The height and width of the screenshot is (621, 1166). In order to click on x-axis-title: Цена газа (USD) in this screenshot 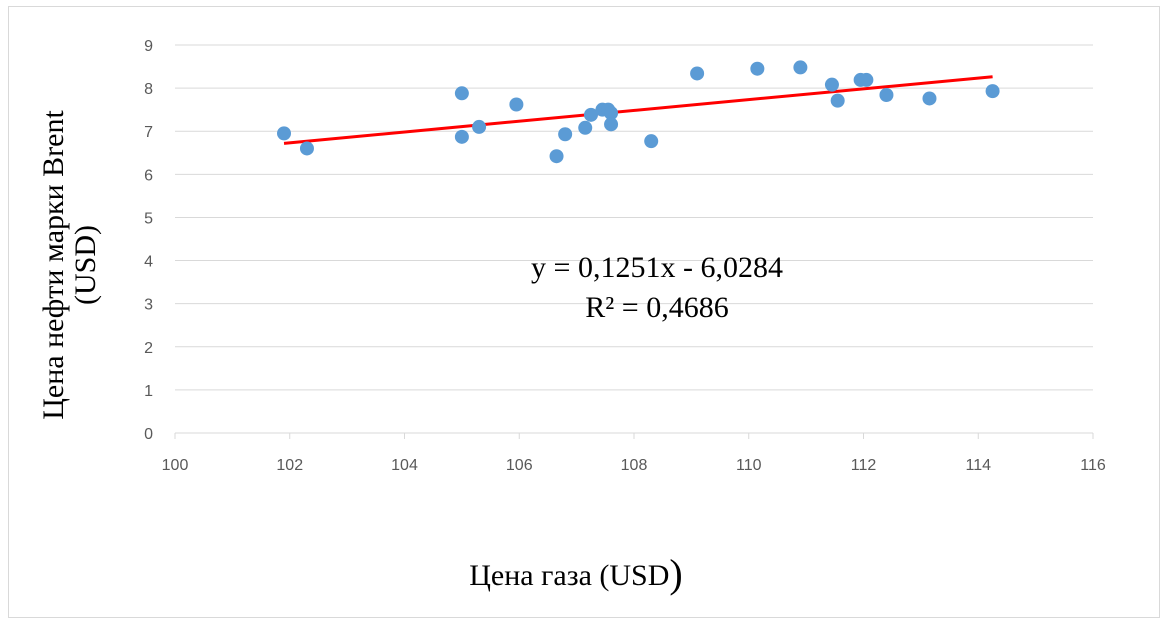, I will do `click(575, 573)`.